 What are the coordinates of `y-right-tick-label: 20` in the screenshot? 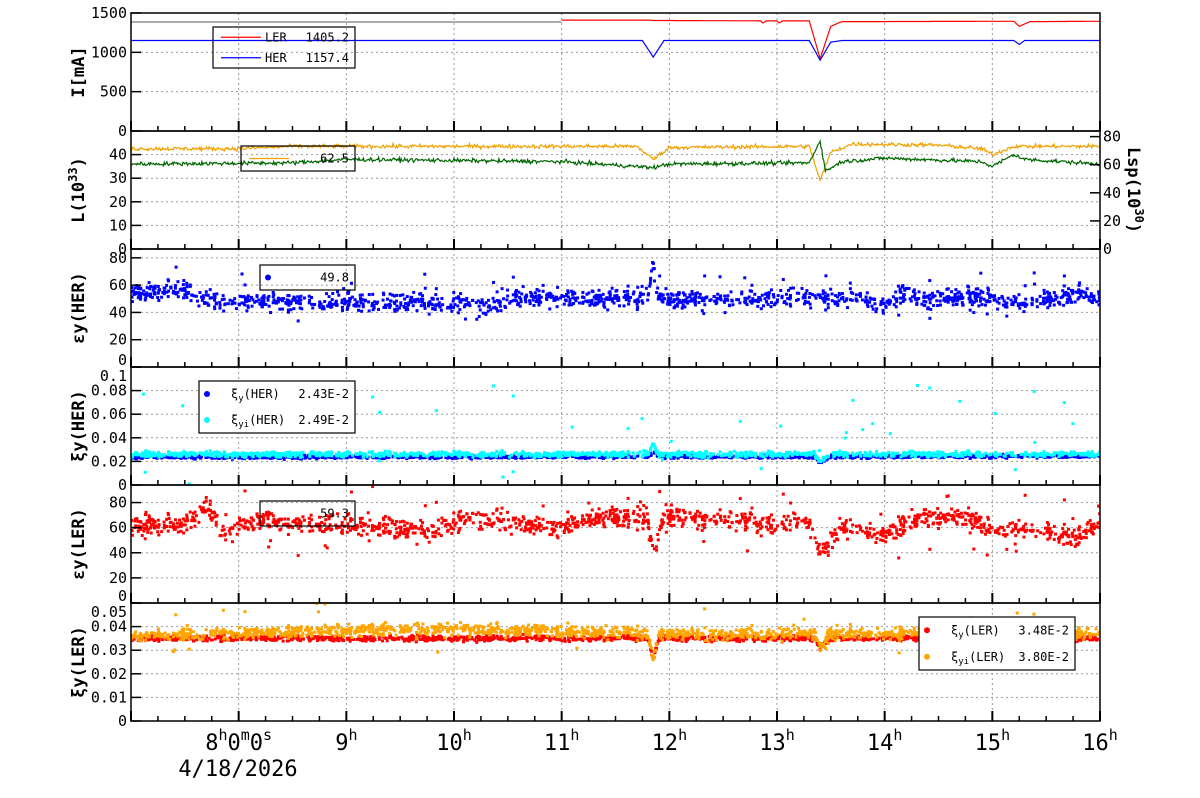 It's located at (1112, 221).